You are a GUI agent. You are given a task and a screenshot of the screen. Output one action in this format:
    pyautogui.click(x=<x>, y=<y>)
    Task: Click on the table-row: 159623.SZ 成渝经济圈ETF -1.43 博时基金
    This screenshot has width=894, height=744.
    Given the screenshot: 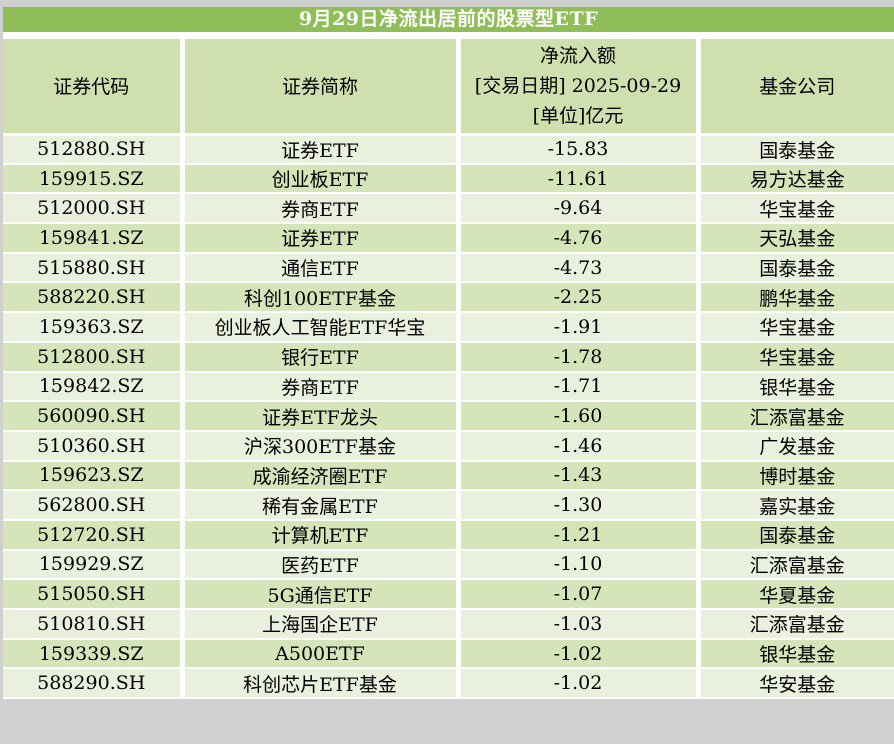 What is the action you would take?
    pyautogui.click(x=448, y=476)
    